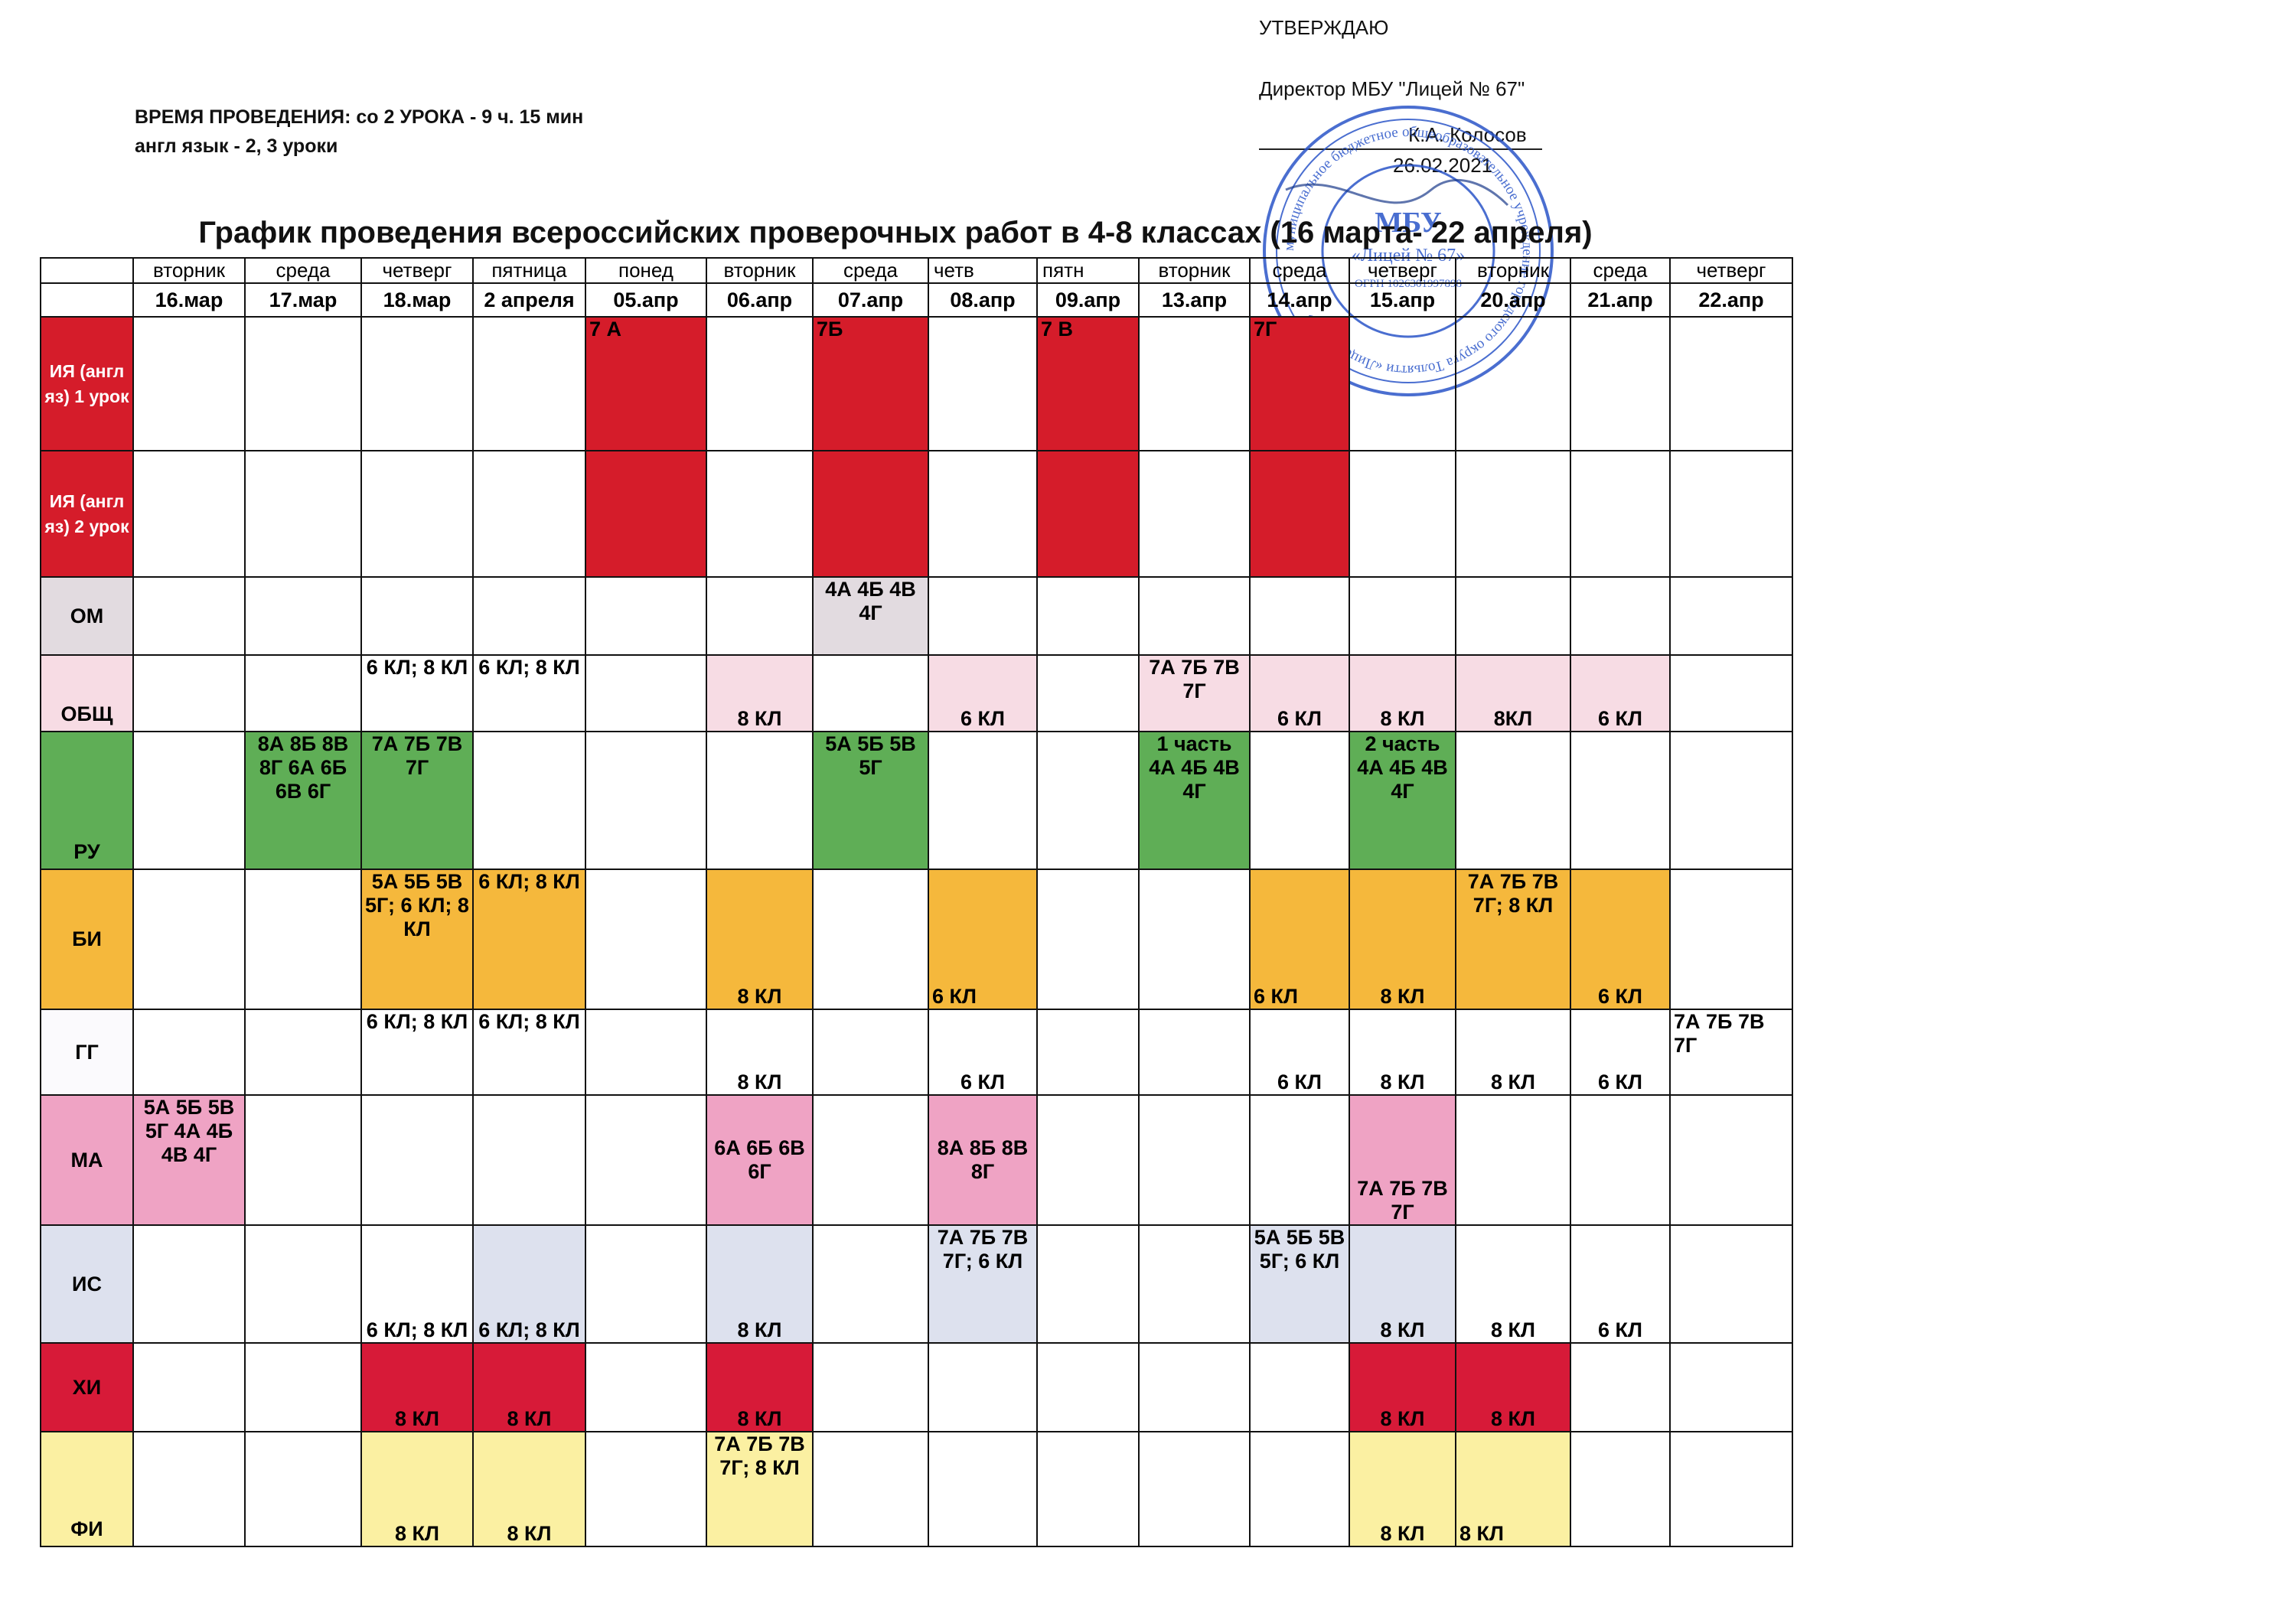  Describe the element at coordinates (1400, 149) in the screenshot. I see `signature-line` at that location.